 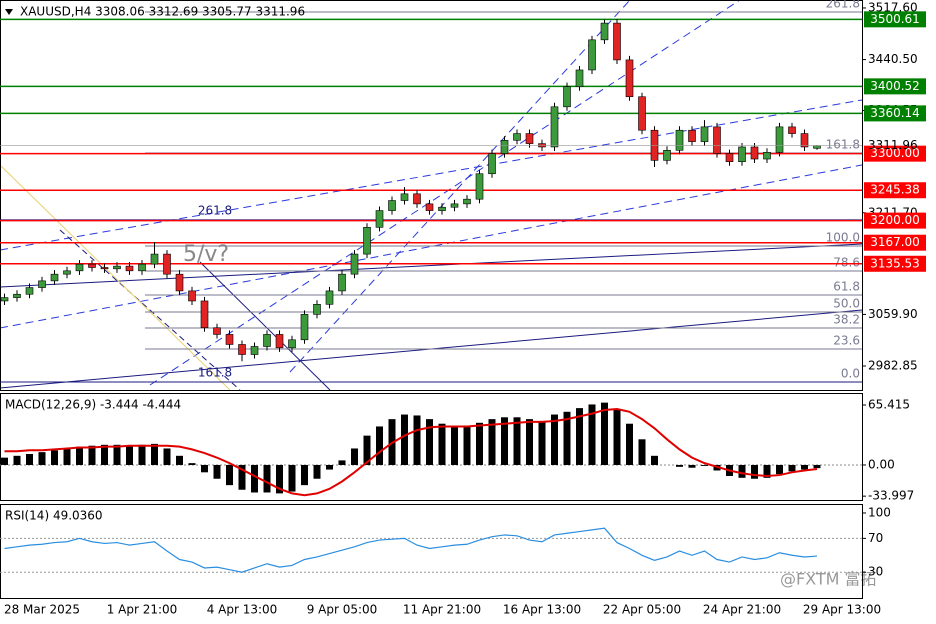 I want to click on last-price-label: 3311.96, so click(x=893, y=145).